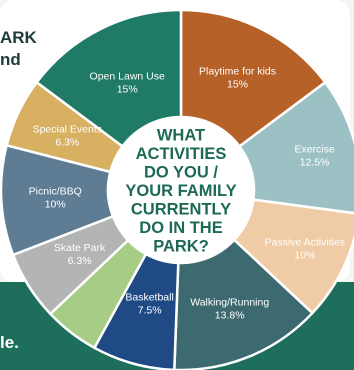 Image resolution: width=354 pixels, height=370 pixels. Describe the element at coordinates (55, 191) in the screenshot. I see `slice-label: Picnic/BBQ` at that location.